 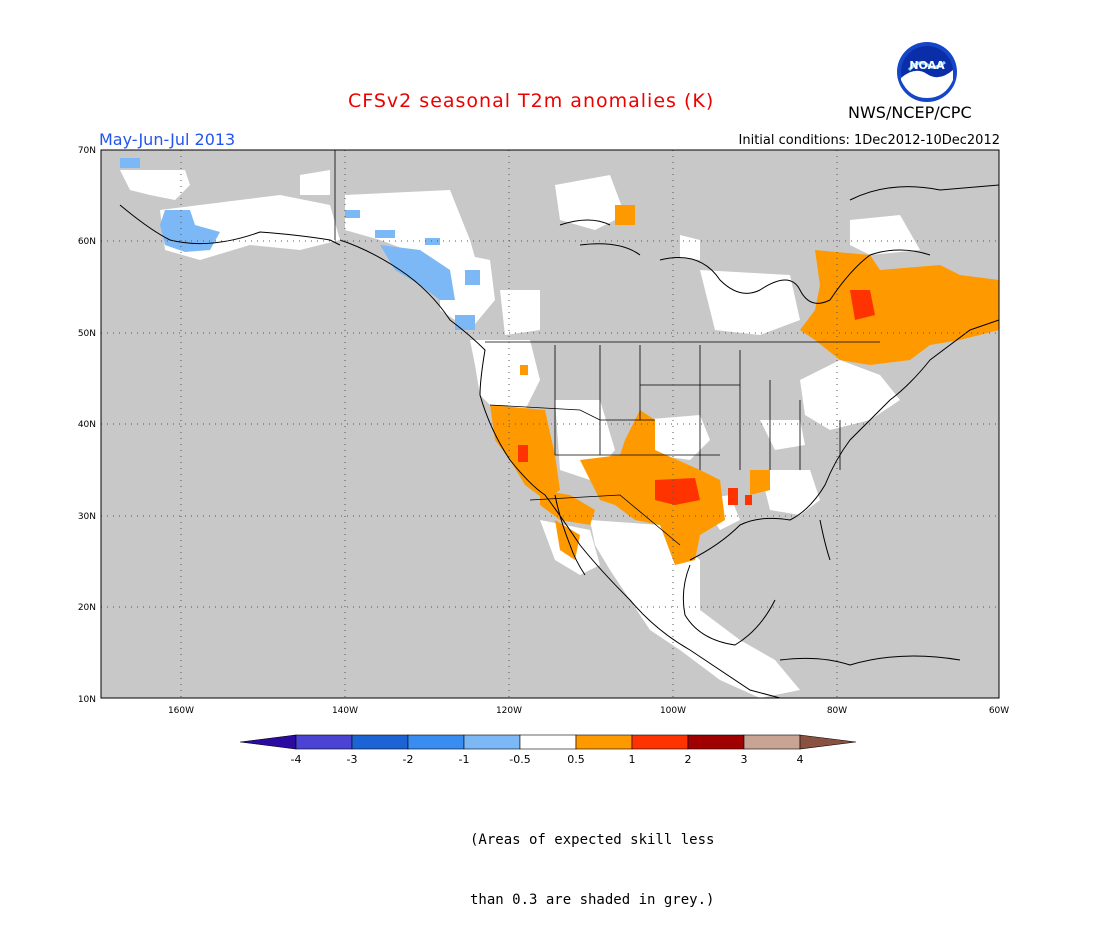 I want to click on colorbar-ticks: -4 -3 -2 -1 -0.5 0.5 1 2 3 4, so click(x=547, y=759).